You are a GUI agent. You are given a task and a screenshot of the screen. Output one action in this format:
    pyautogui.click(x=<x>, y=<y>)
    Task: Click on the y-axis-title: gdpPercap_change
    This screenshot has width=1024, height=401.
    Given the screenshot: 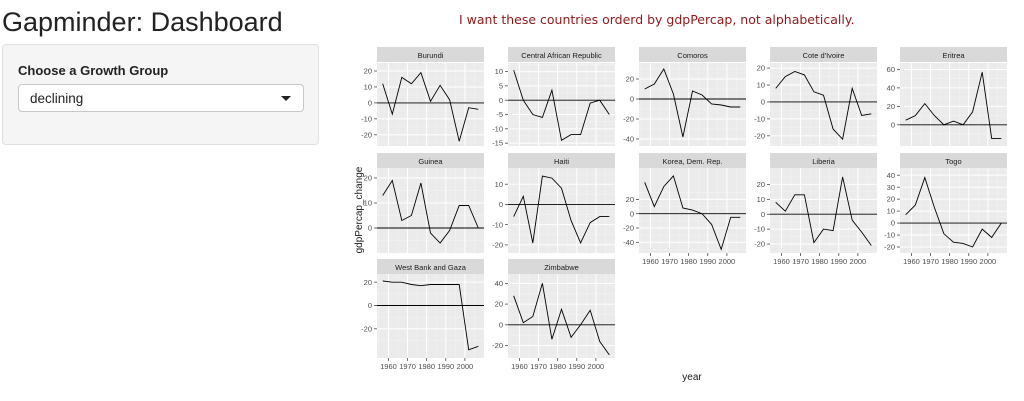 What is the action you would take?
    pyautogui.click(x=359, y=209)
    